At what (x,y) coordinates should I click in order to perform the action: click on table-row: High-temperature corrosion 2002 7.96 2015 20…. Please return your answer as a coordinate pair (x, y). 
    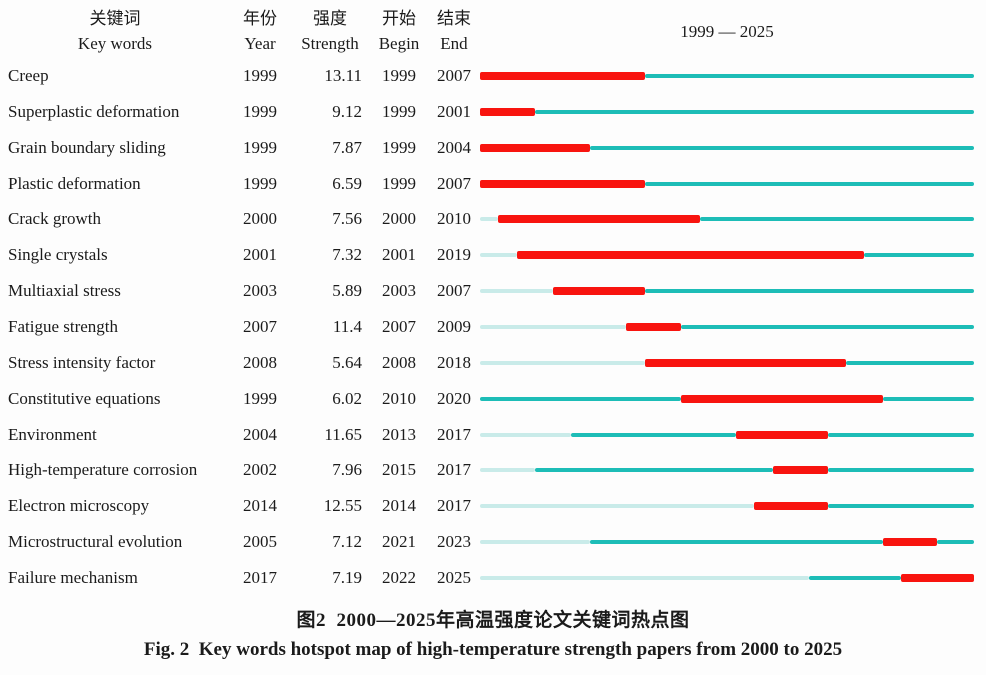
    Looking at the image, I should click on (493, 470).